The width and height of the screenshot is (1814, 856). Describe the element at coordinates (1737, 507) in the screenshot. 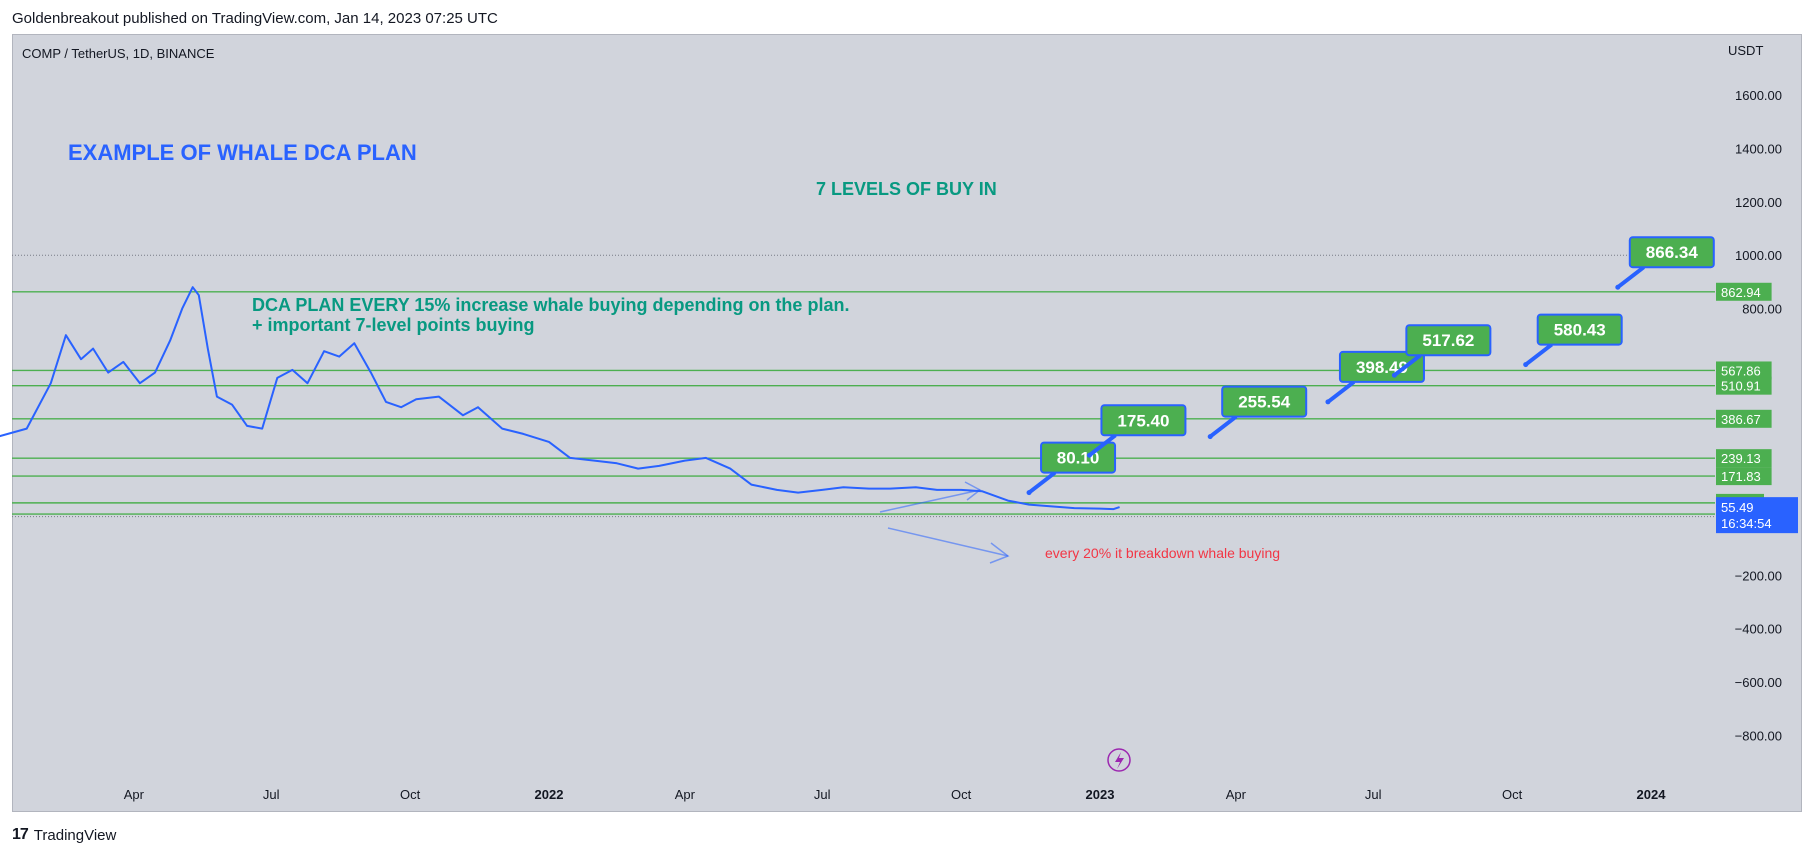

I see `last-price-label: 55.49` at that location.